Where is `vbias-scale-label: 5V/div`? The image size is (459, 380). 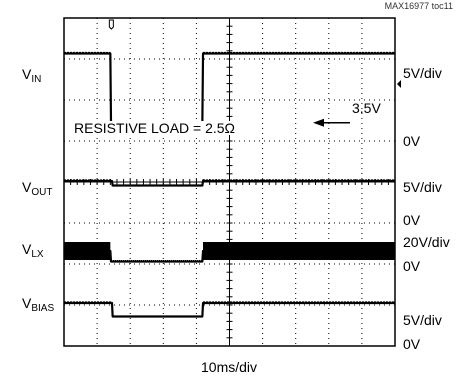 vbias-scale-label: 5V/div is located at coordinates (422, 320).